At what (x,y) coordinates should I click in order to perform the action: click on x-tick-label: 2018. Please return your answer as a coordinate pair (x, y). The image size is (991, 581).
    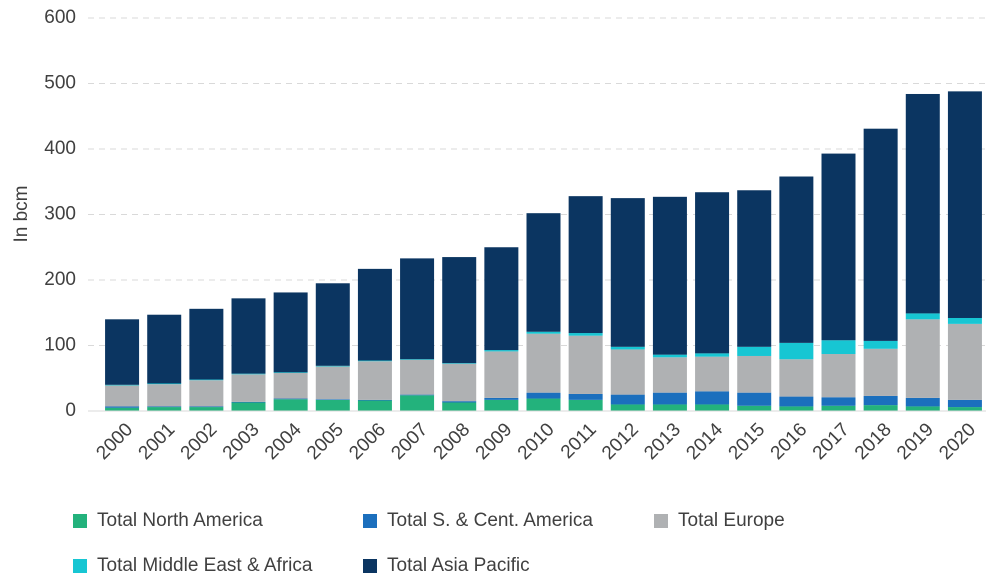
    Looking at the image, I should click on (873, 441).